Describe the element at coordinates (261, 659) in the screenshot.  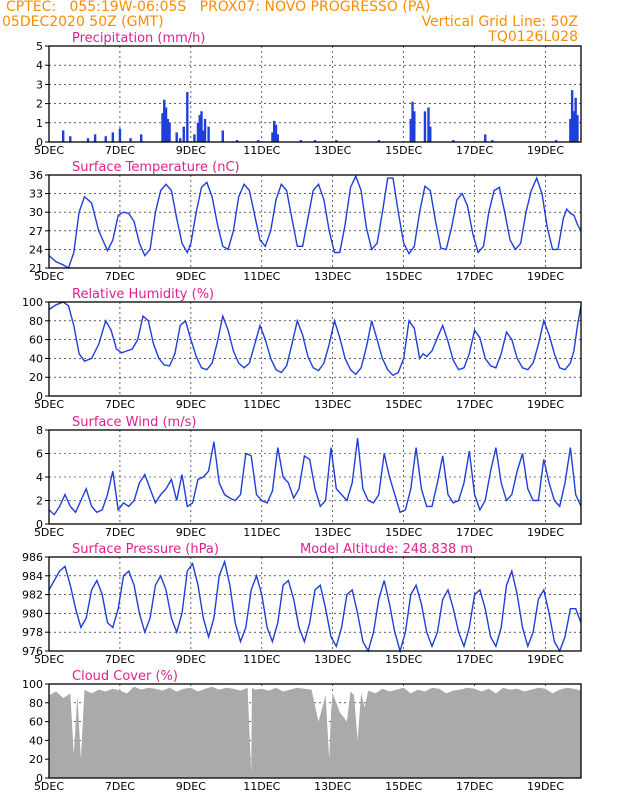
I see `panel-5-x-tick-label: 11DEC` at that location.